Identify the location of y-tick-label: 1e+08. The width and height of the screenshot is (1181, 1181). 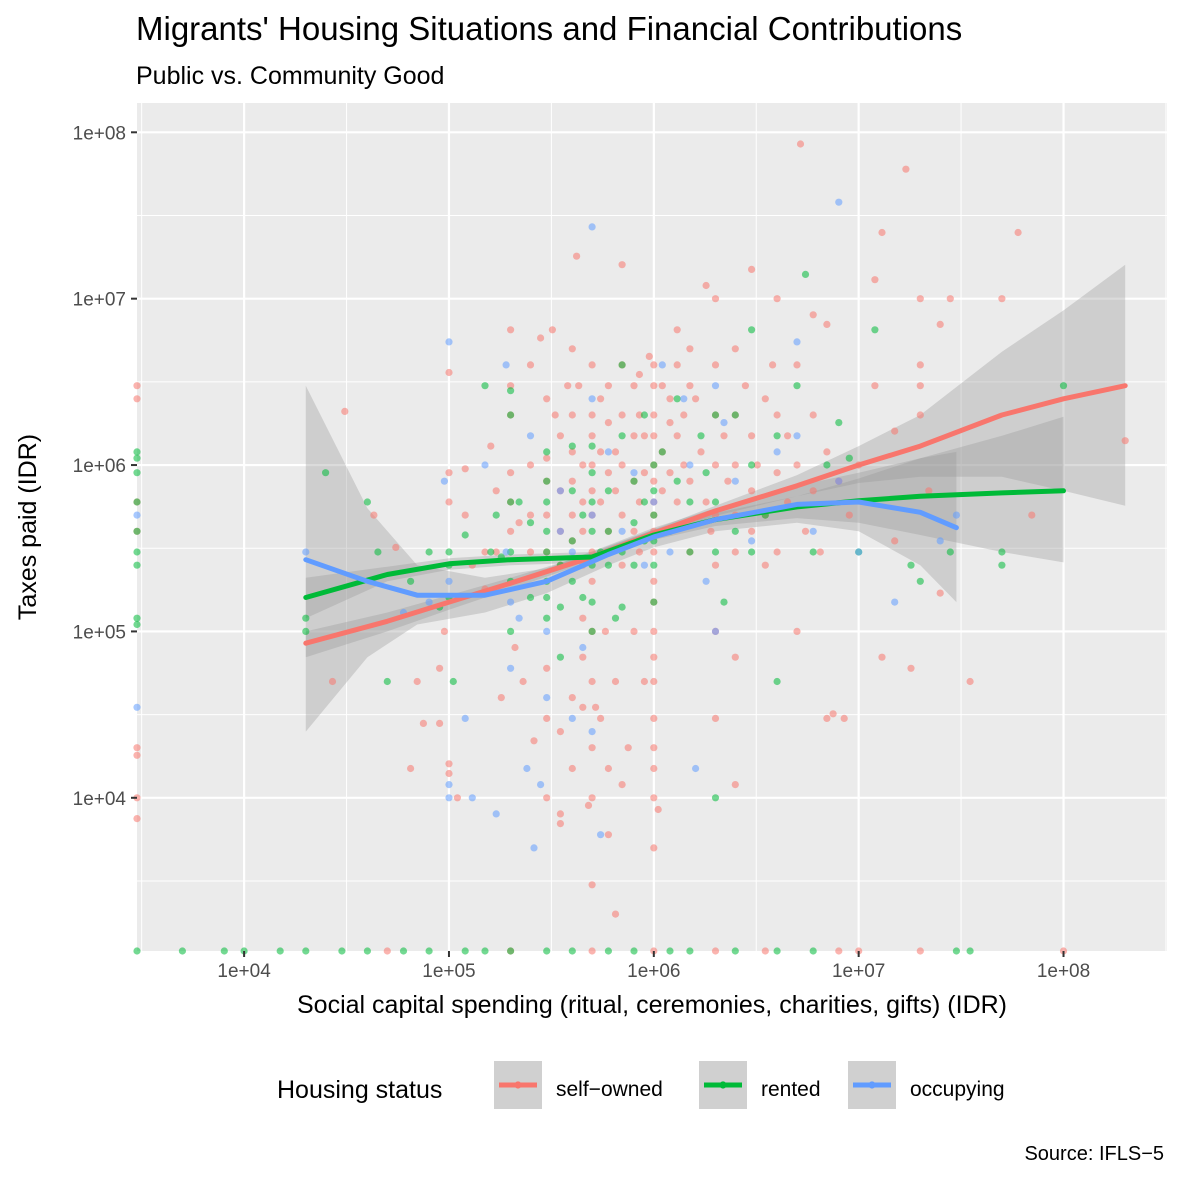
(99, 133).